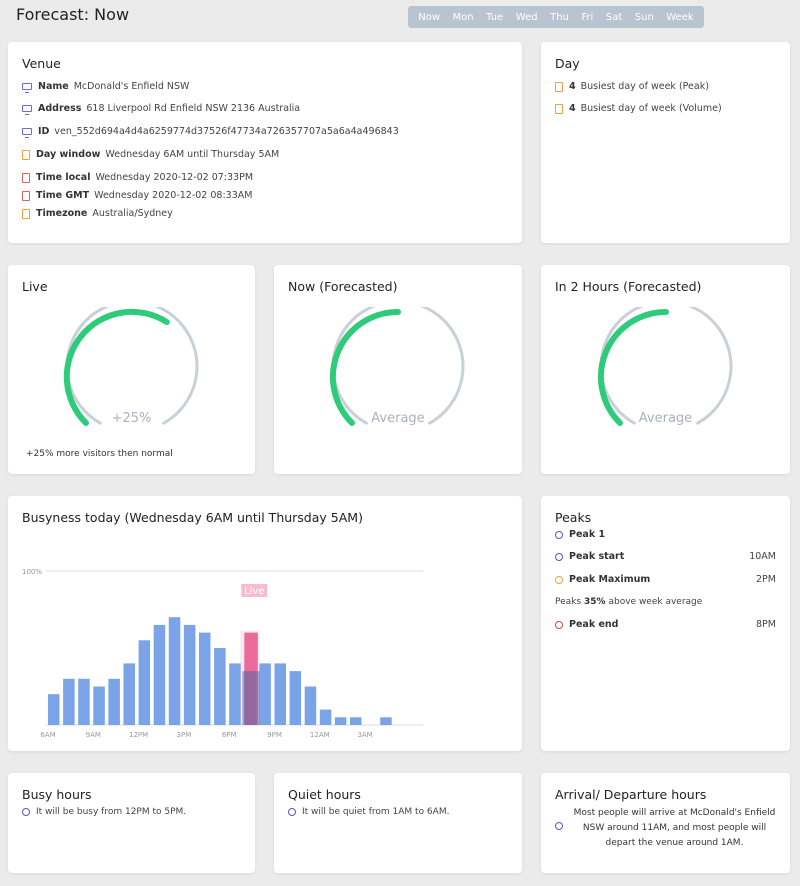 This screenshot has height=886, width=800. I want to click on venue-timelocal-row: Time local Wednesday 2020-12-02 07:33PM, so click(137, 177).